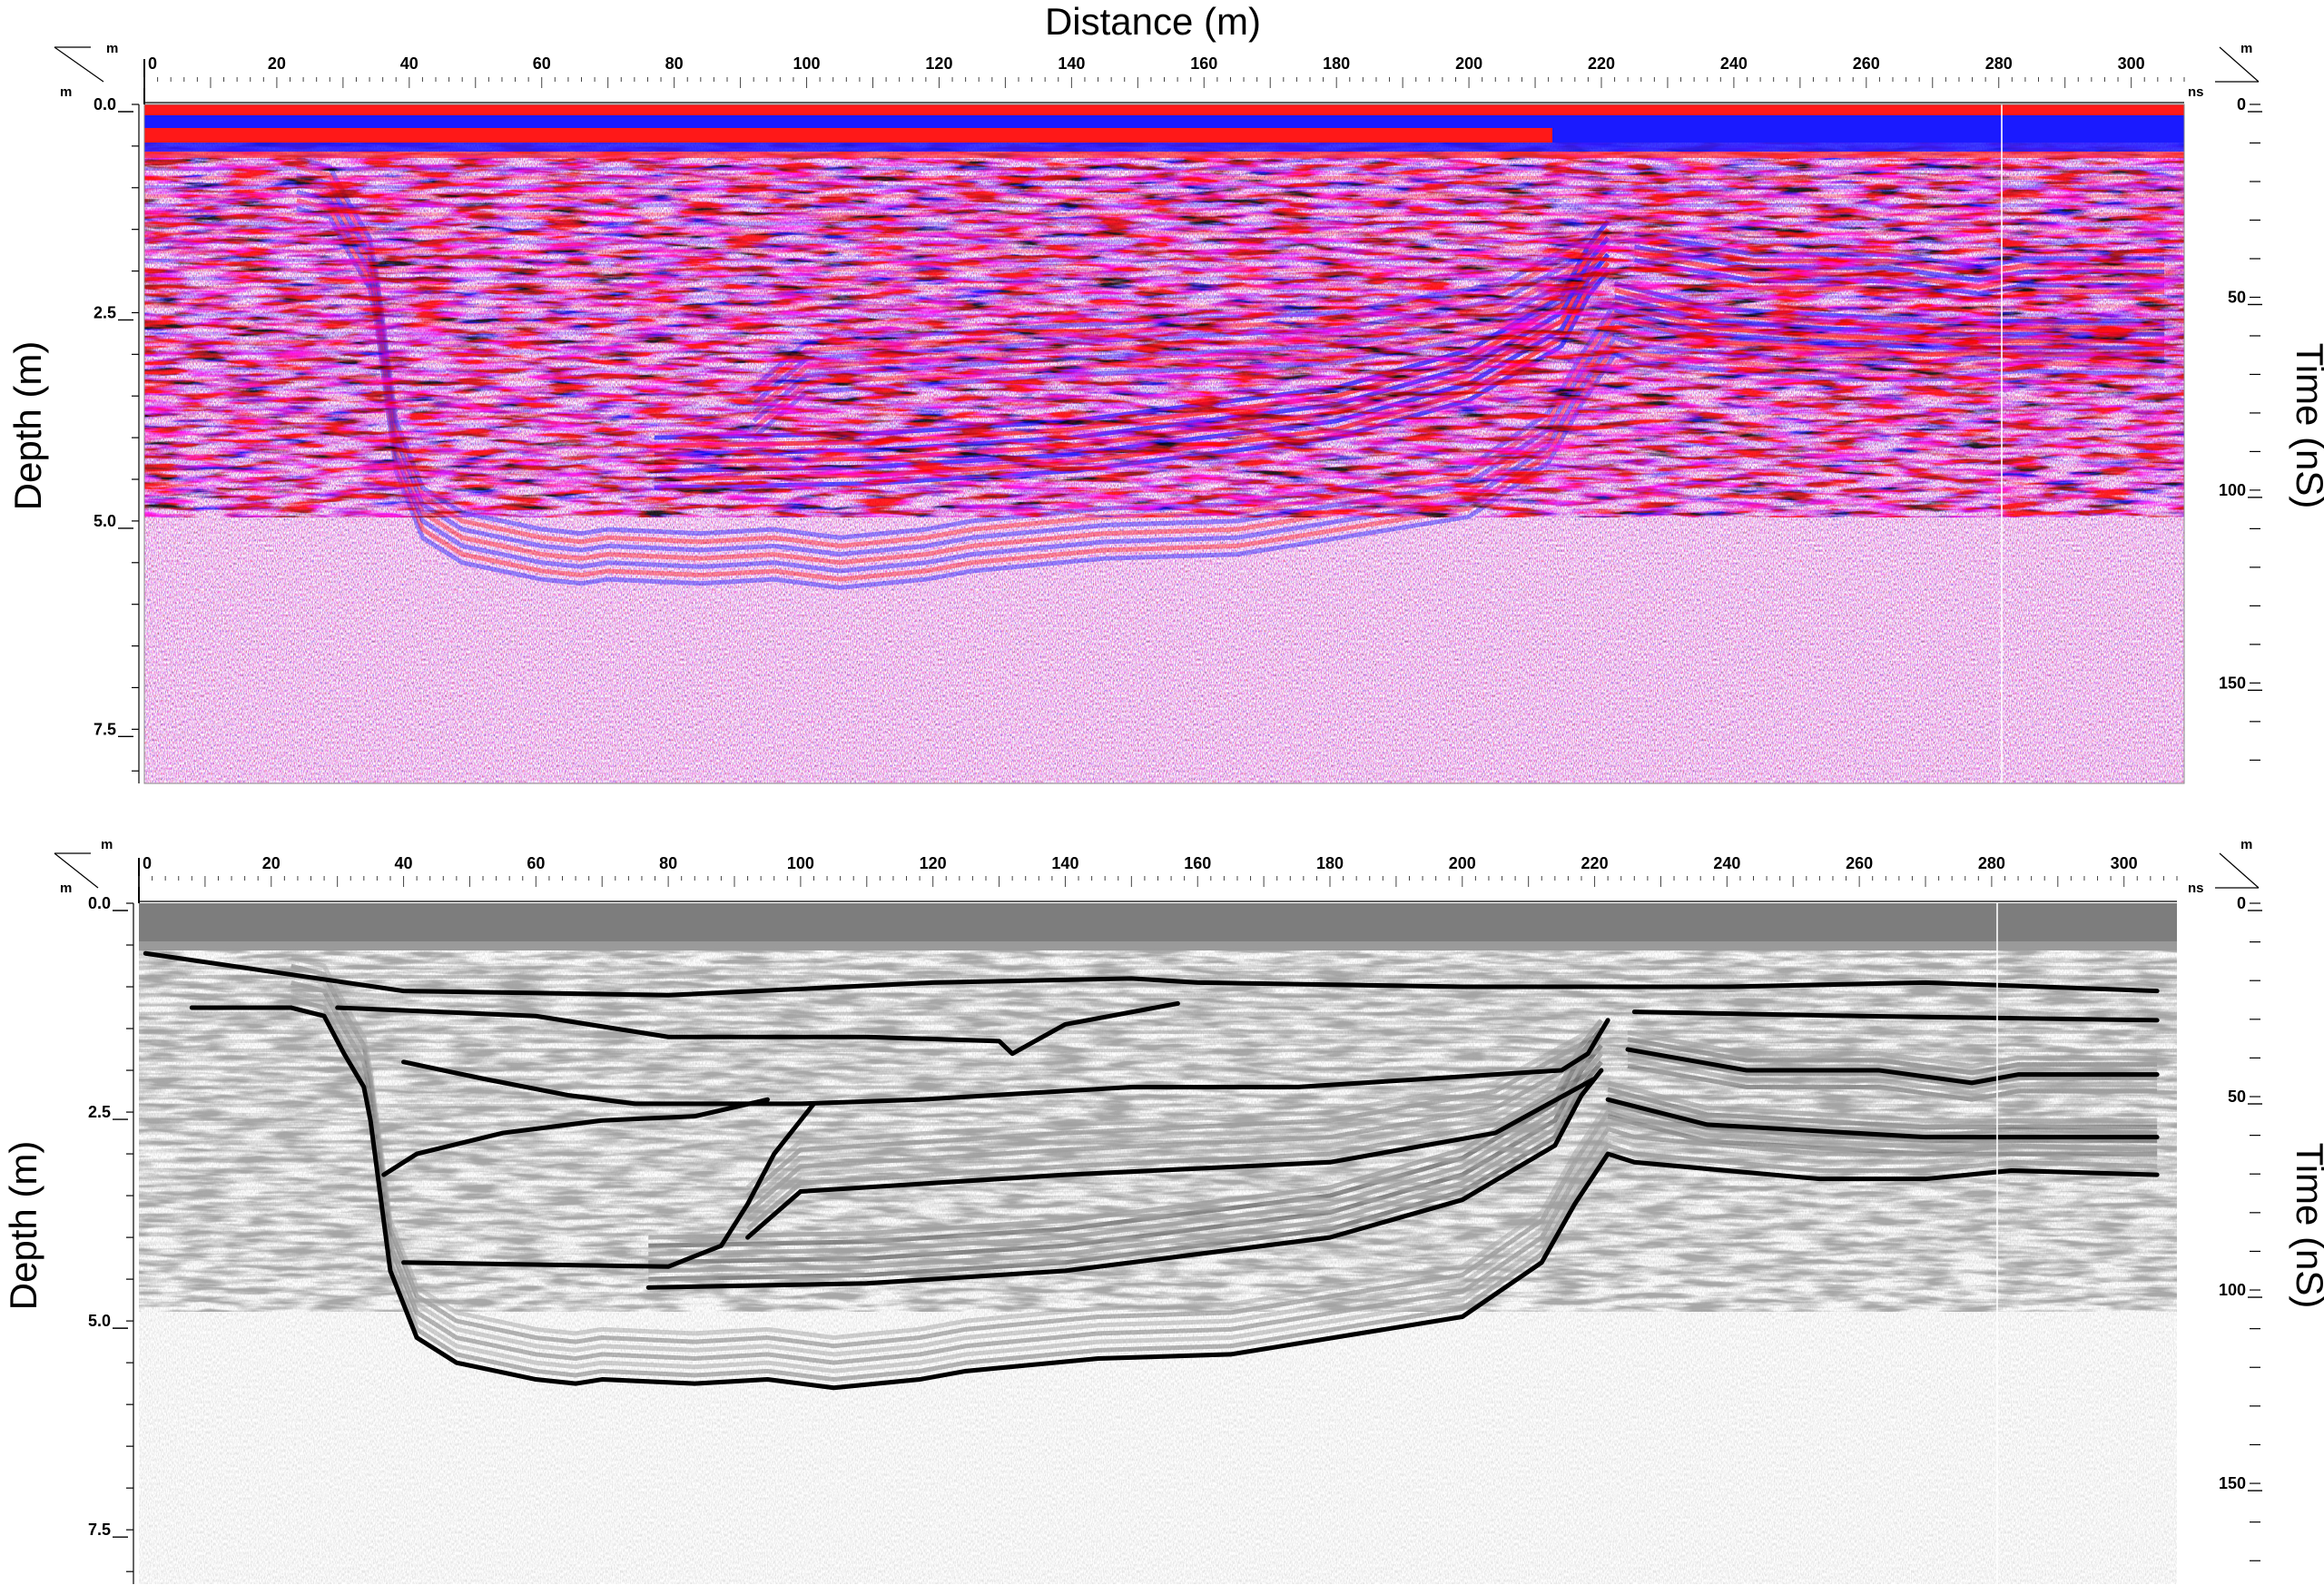 Image resolution: width=2324 pixels, height=1585 pixels. I want to click on top-corner-left, so click(79, 64).